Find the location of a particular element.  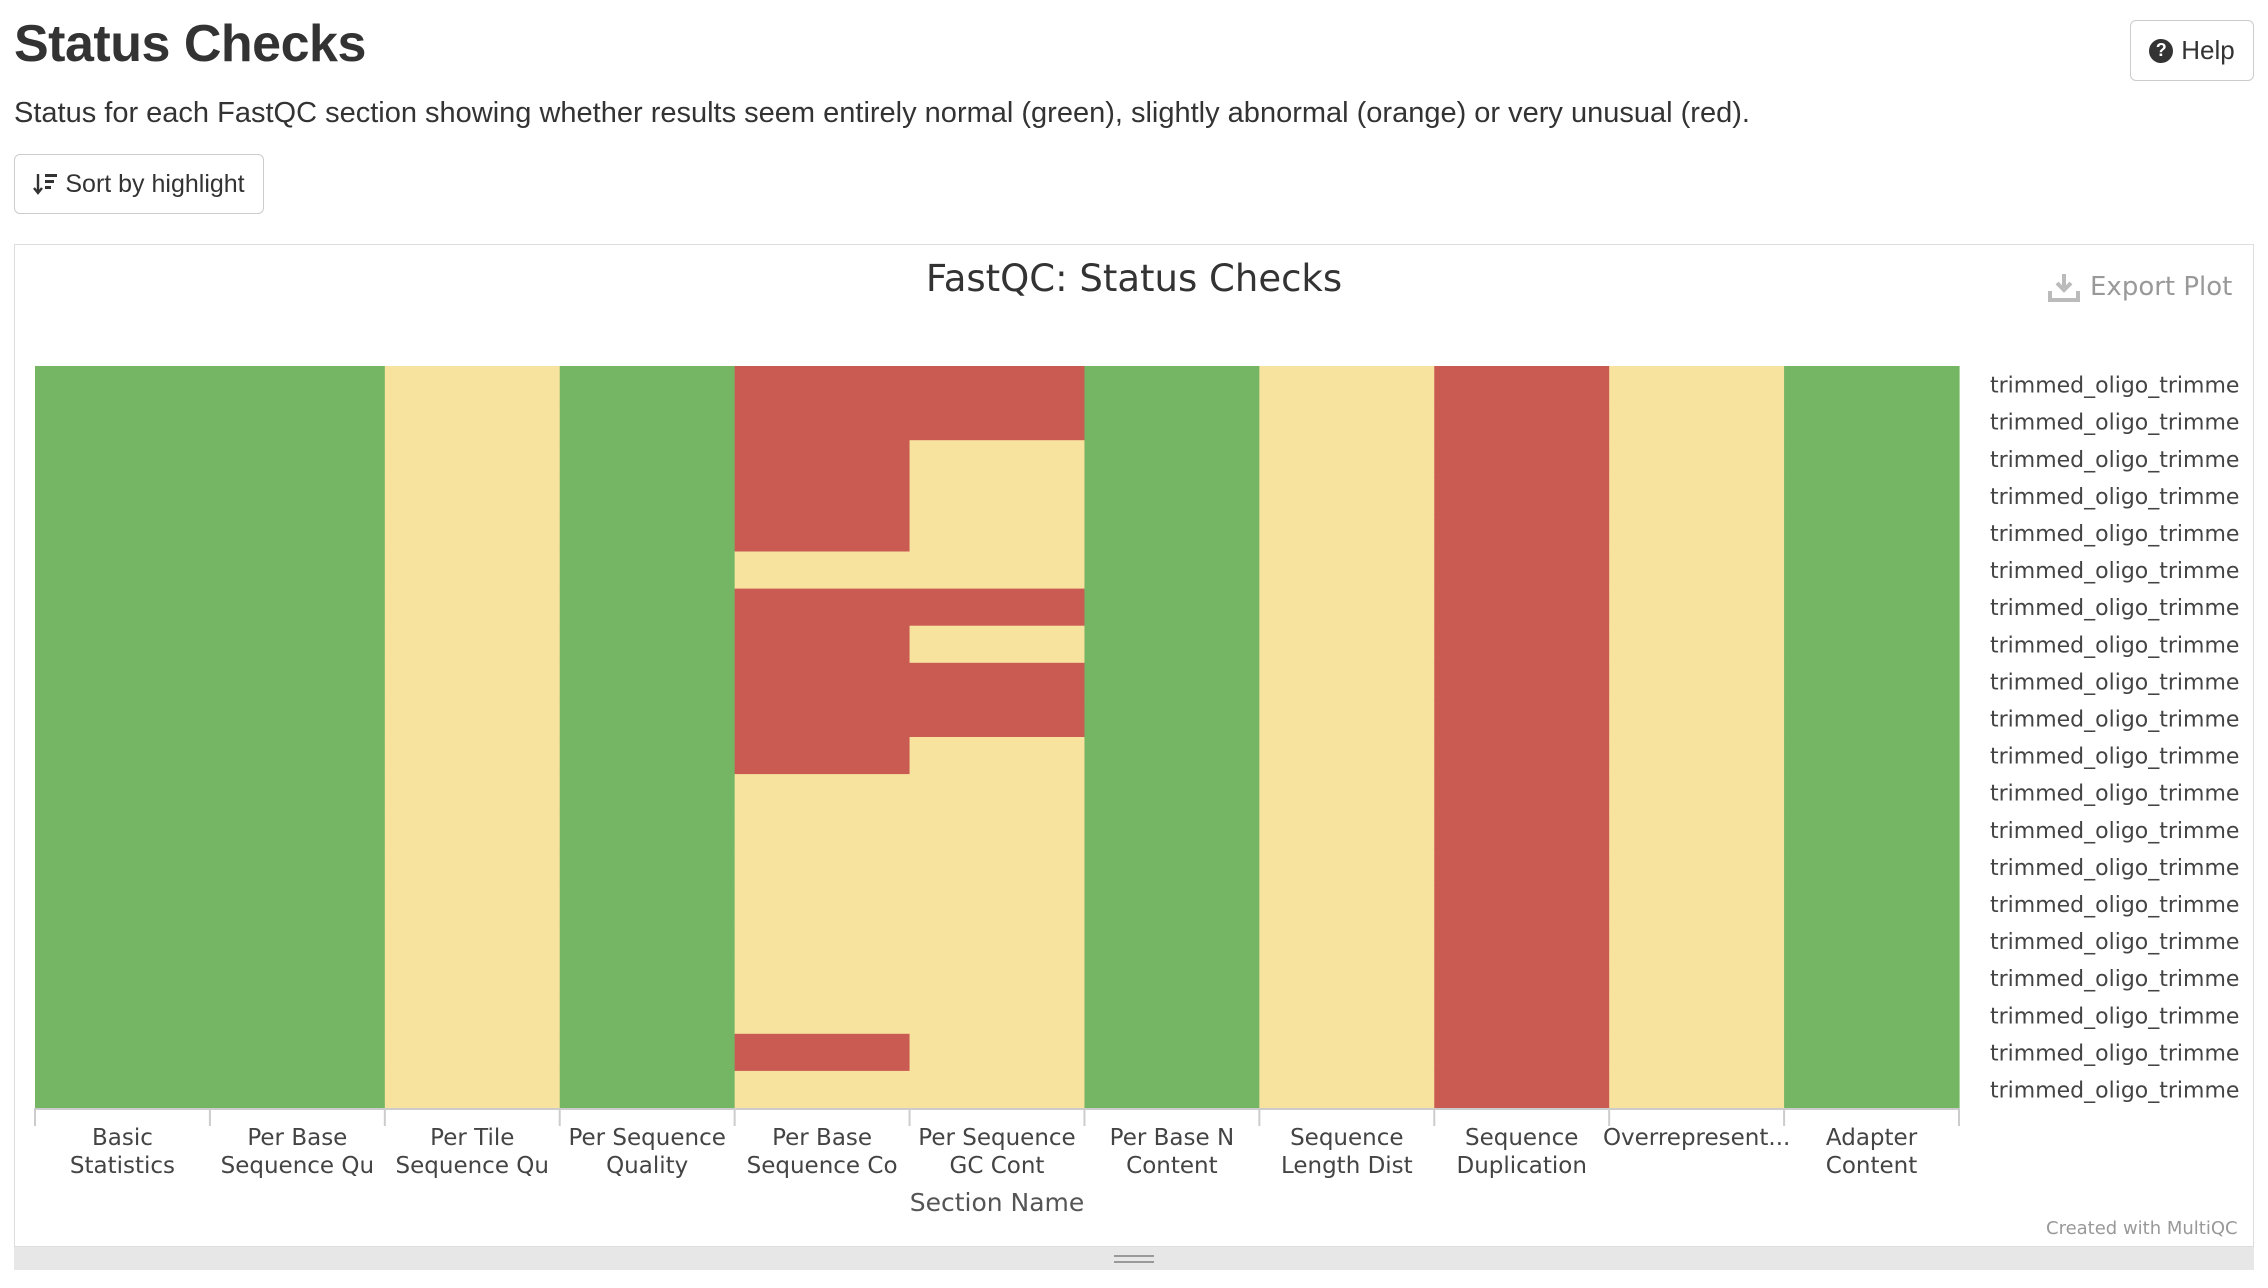

sort-by-highlight-button: Sort by highlight is located at coordinates (139, 184).